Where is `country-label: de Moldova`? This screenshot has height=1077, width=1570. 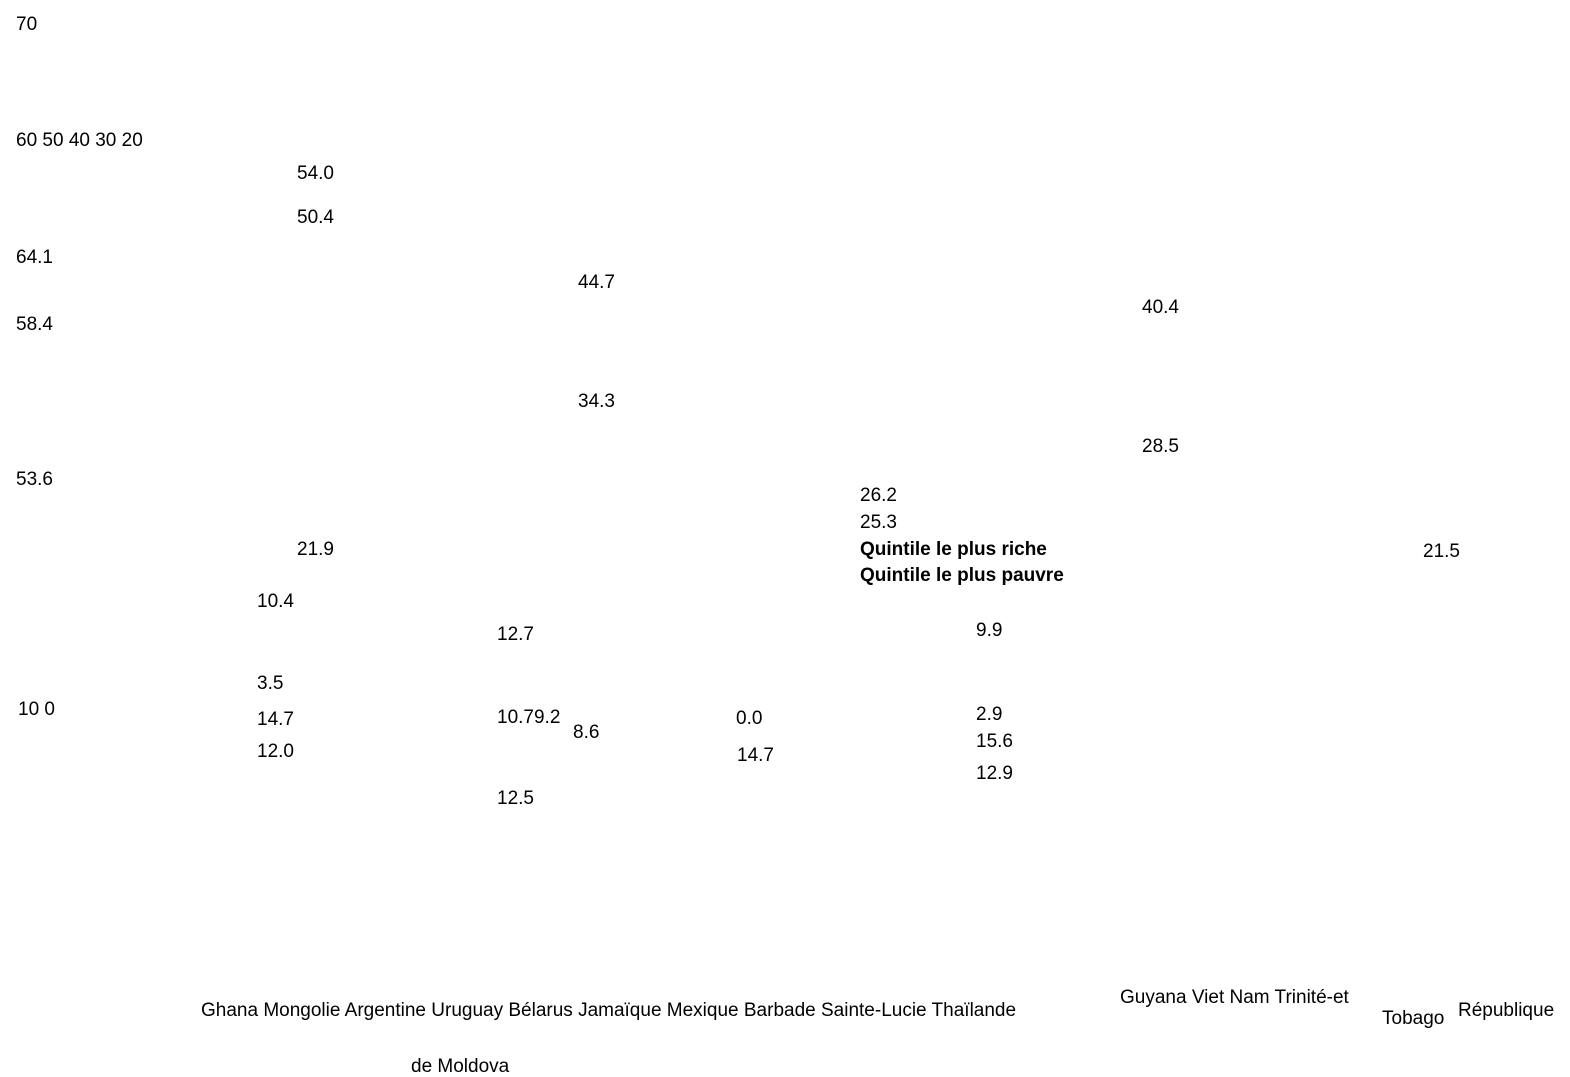 country-label: de Moldova is located at coordinates (460, 1066).